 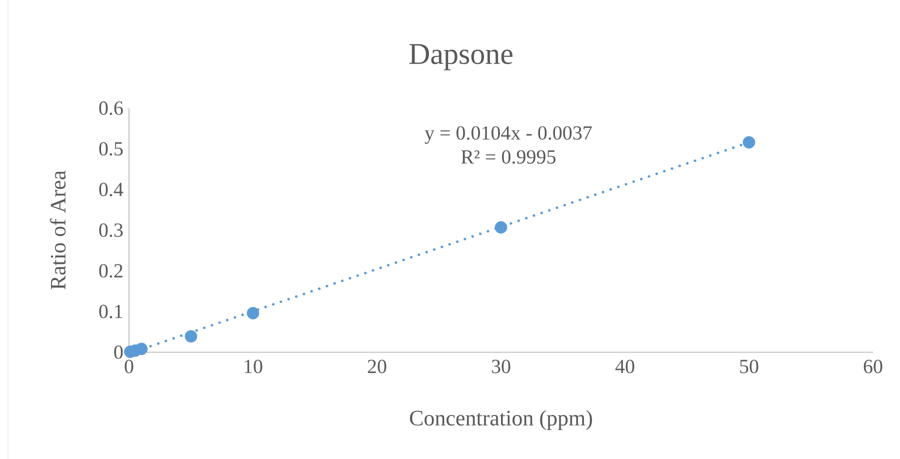 I want to click on y-tick-label: 0.6, so click(x=111, y=108).